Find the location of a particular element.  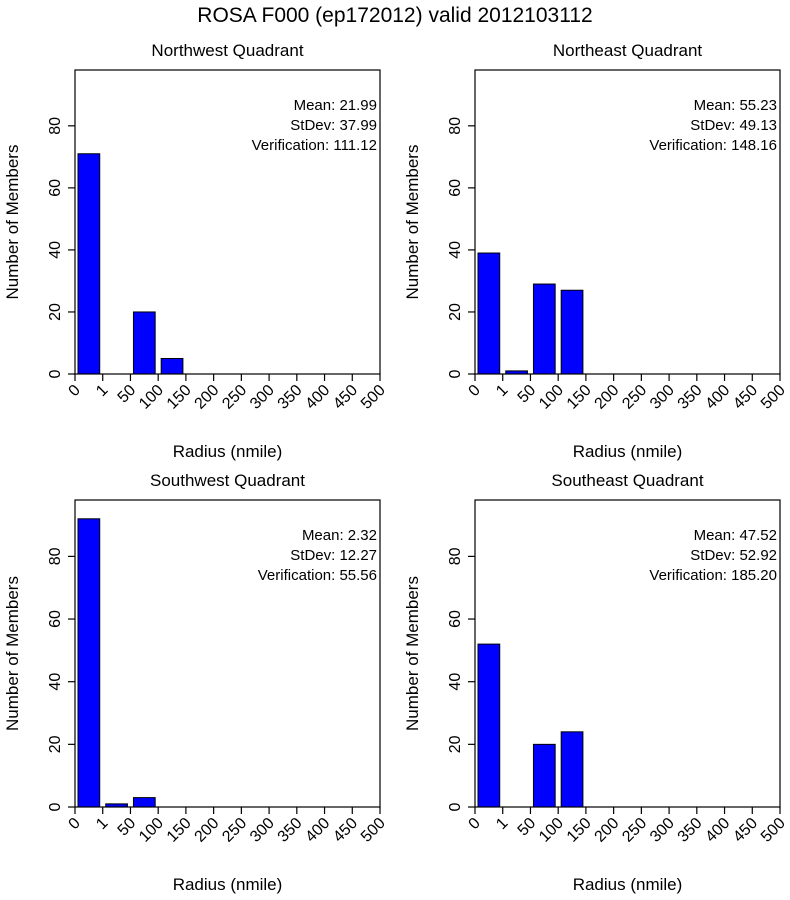

stats-verification: Verification: 185.20 is located at coordinates (713, 575).